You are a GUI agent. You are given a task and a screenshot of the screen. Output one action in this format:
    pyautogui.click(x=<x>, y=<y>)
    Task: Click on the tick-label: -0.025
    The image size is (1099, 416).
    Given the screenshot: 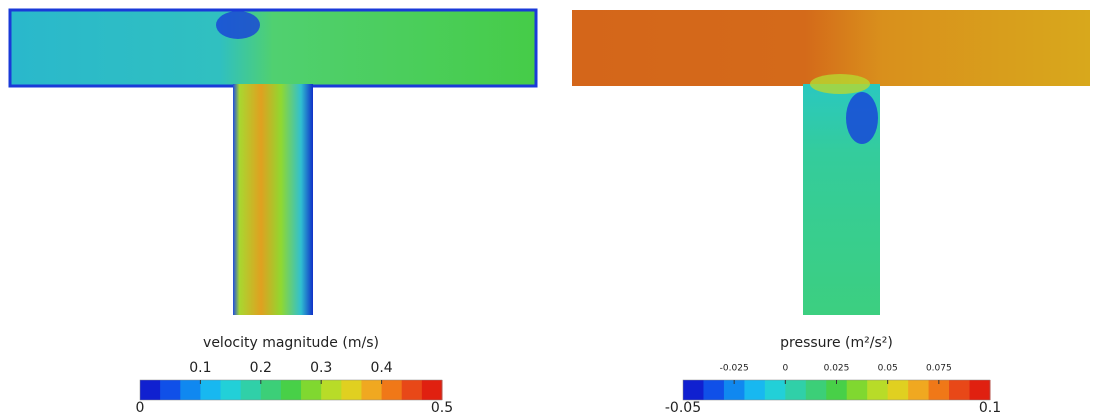 What is the action you would take?
    pyautogui.click(x=734, y=369)
    